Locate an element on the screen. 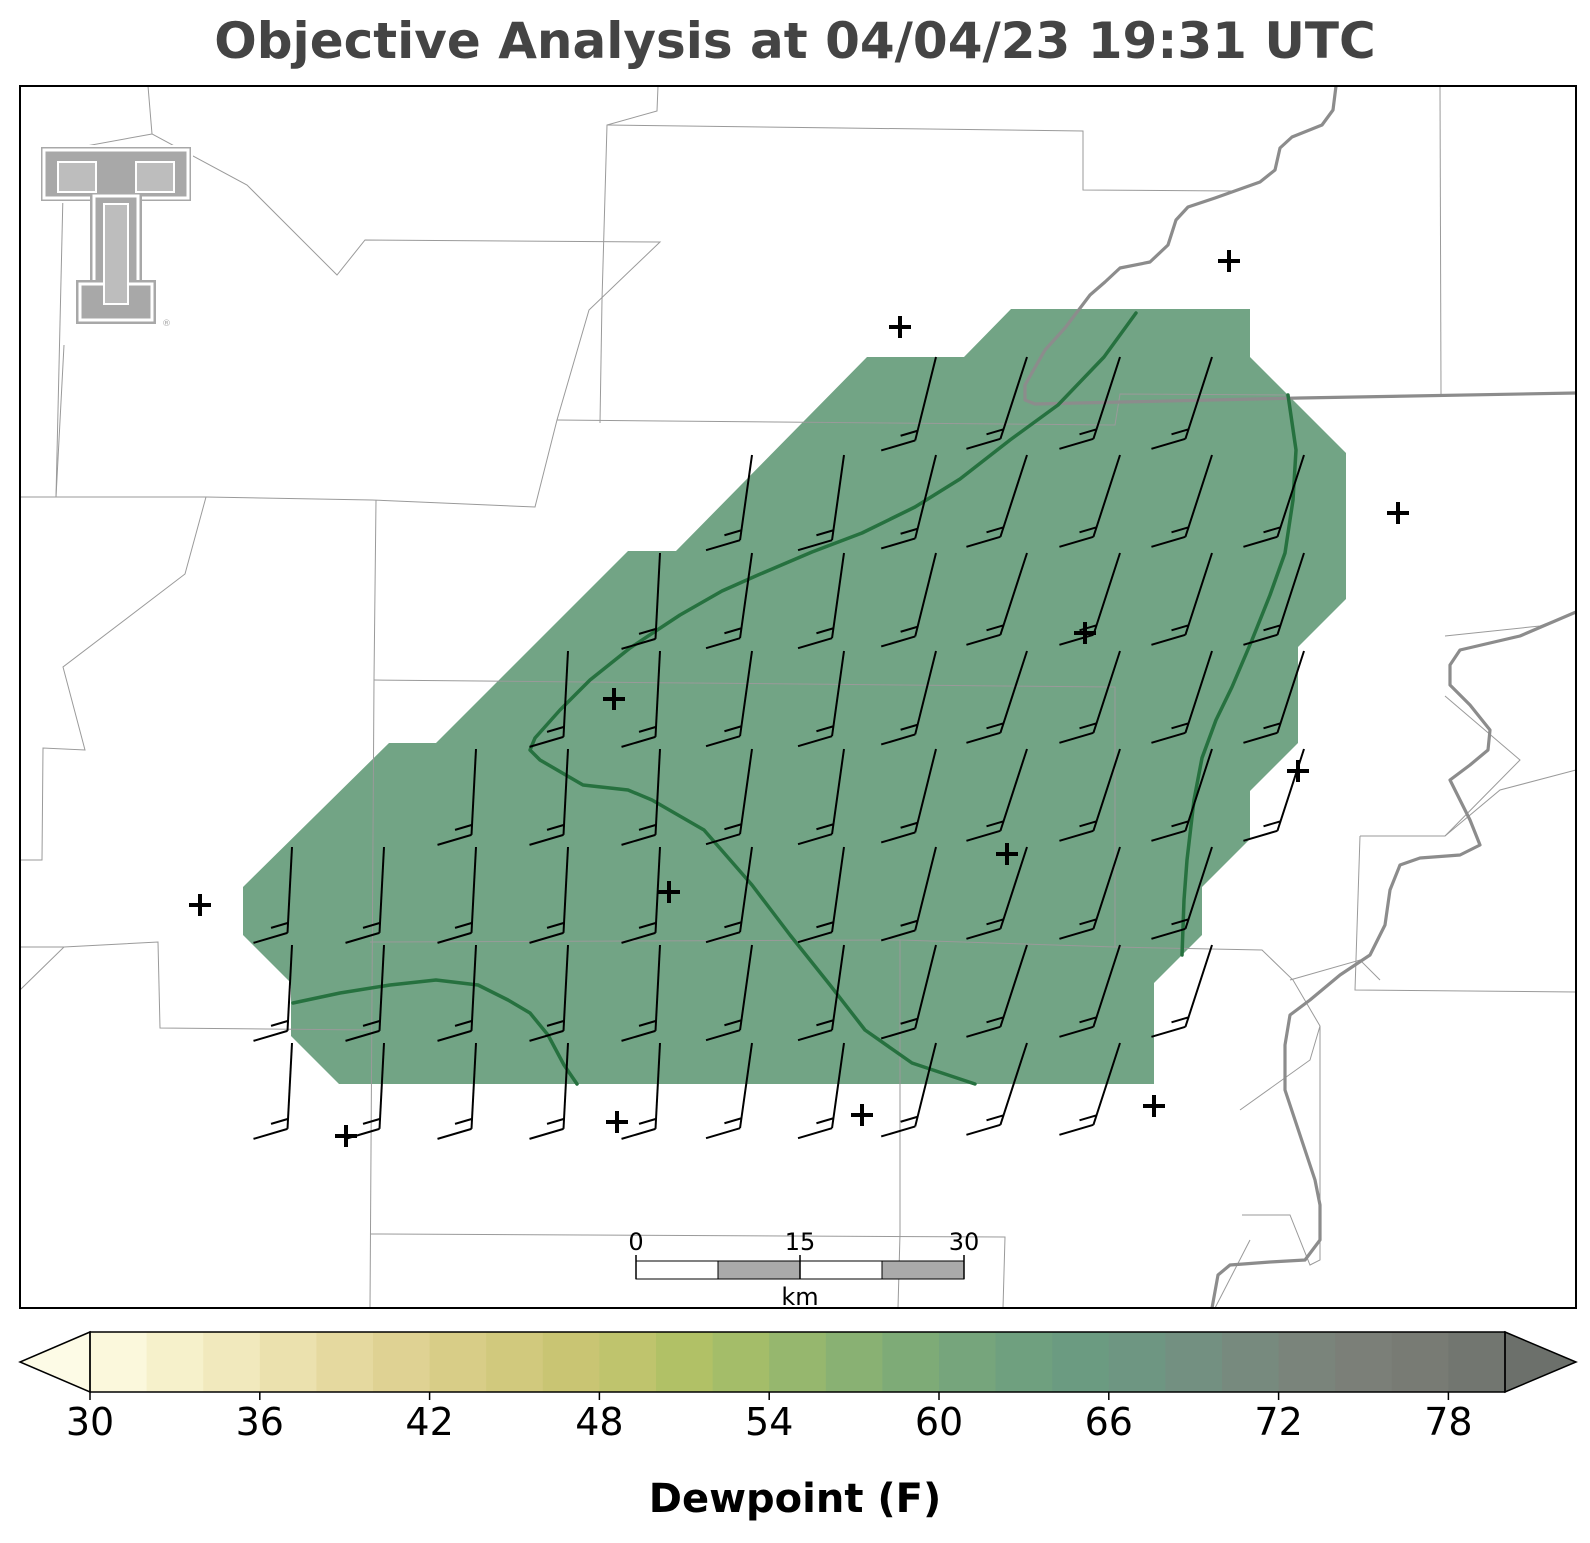 Image resolution: width=1590 pixels, height=1543 pixels. map-title: Objective Analysis at 04/04/23 19:31 UTC is located at coordinates (795, 41).